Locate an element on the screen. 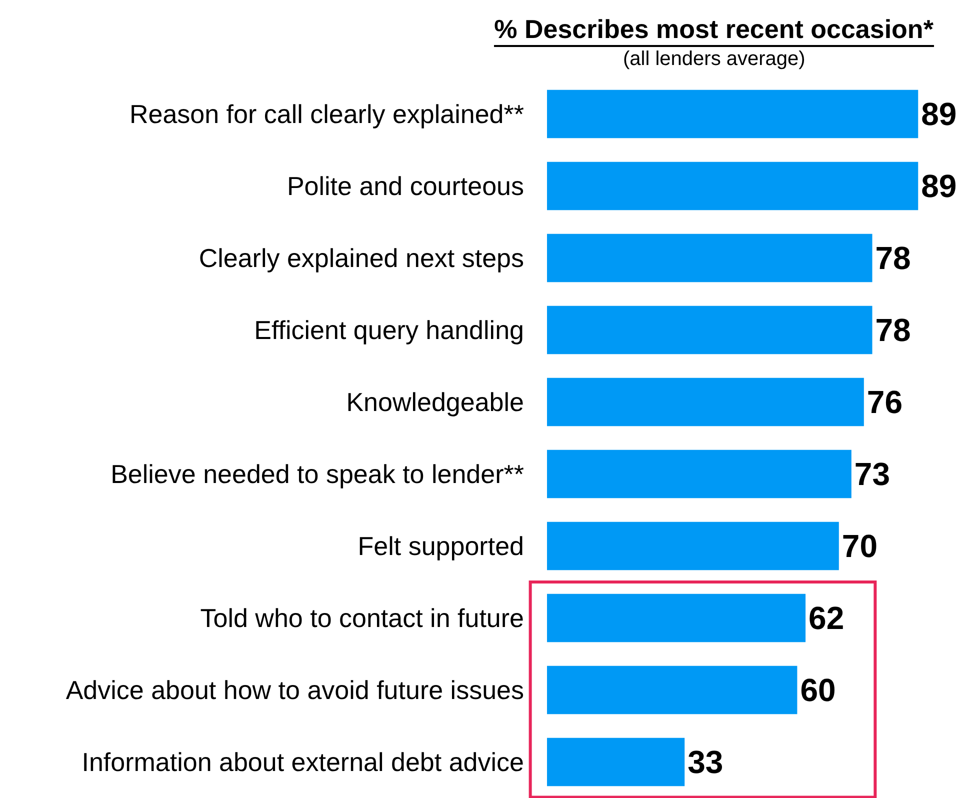  y-tick-label: Reason for call clearly explained** is located at coordinates (326, 114).